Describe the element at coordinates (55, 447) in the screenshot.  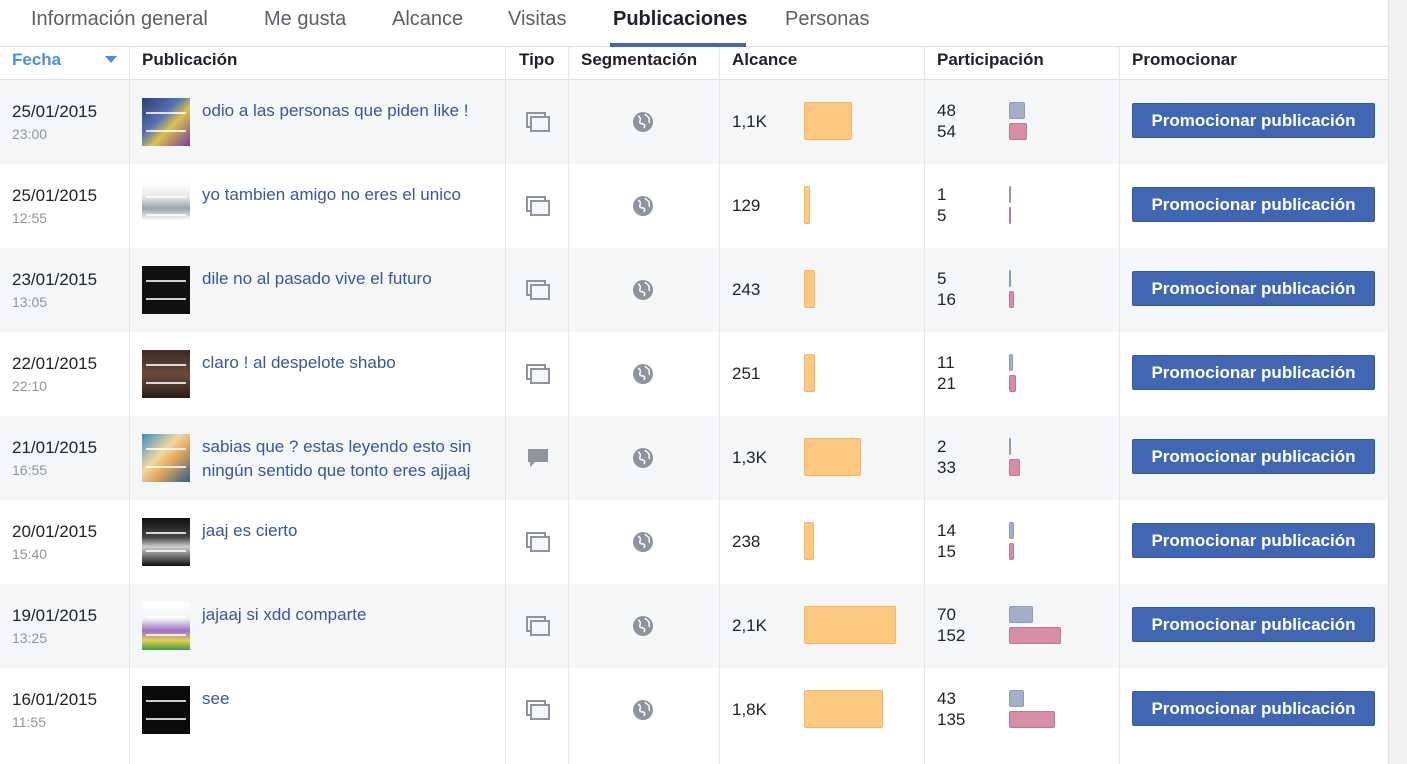
I see `post-date: 21/01/2015` at that location.